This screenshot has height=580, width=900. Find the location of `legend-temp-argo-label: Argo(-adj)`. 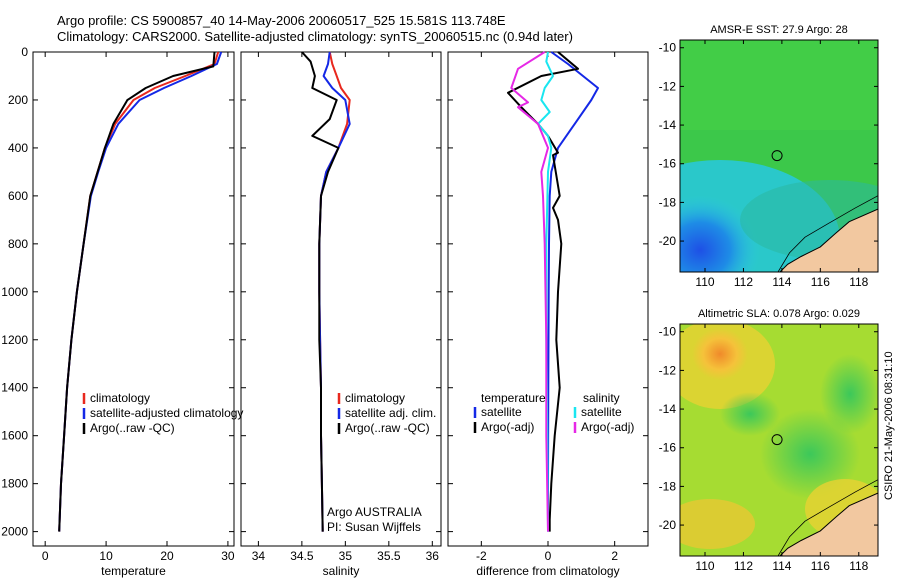

legend-temp-argo-label: Argo(-adj) is located at coordinates (507, 427).